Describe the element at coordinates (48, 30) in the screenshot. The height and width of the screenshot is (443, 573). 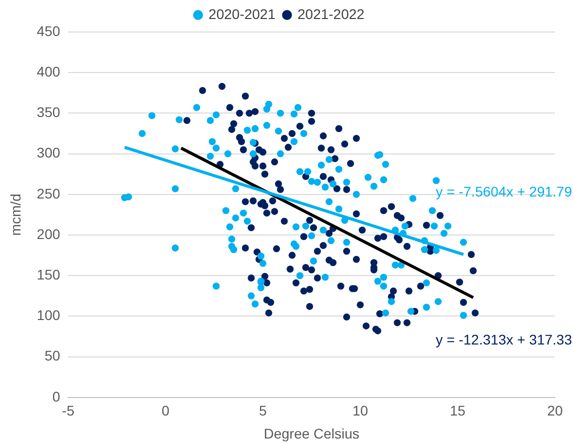
I see `y-tick-label: 450` at that location.